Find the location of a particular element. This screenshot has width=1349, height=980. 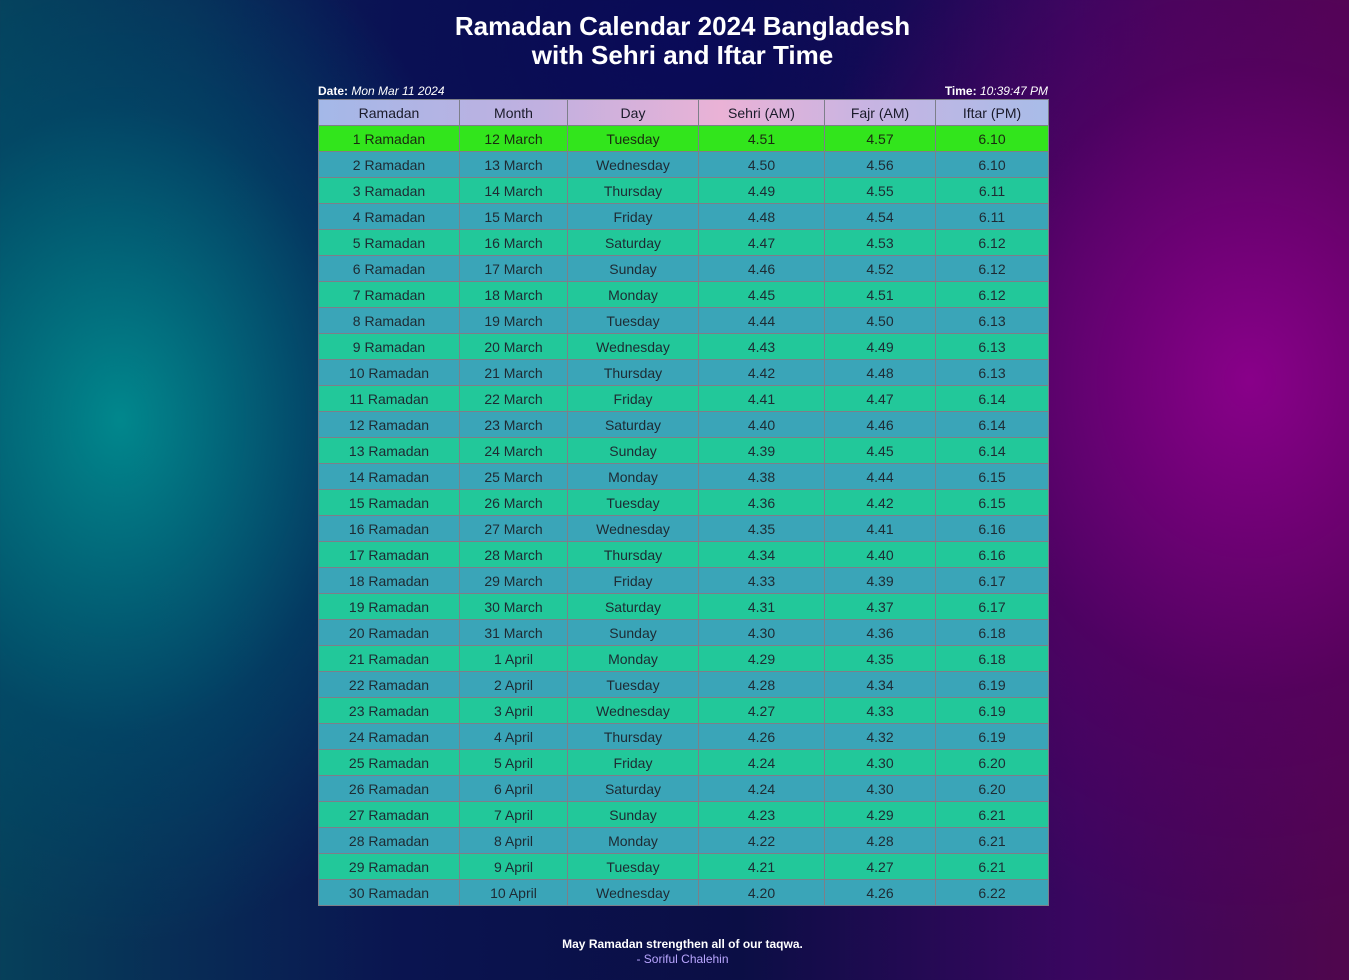

page-title-line2: with Sehri and Iftar Time is located at coordinates (682, 55).